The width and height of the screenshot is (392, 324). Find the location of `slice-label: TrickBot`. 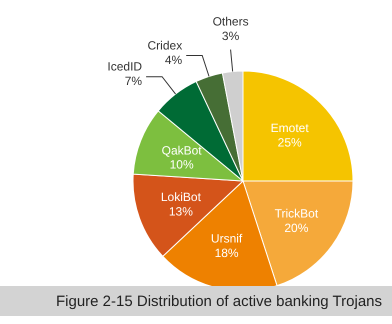

slice-label: TrickBot is located at coordinates (296, 213).